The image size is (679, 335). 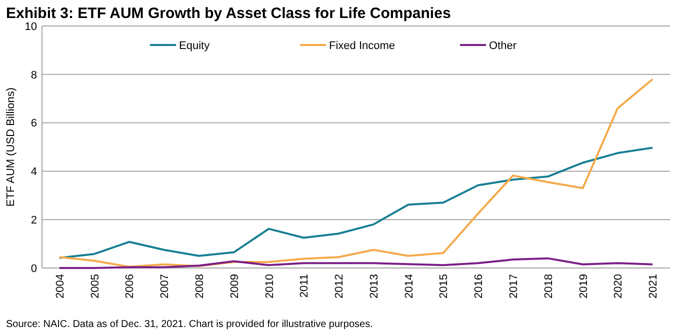 What do you see at coordinates (234, 286) in the screenshot?
I see `x-tick-label: 2009` at bounding box center [234, 286].